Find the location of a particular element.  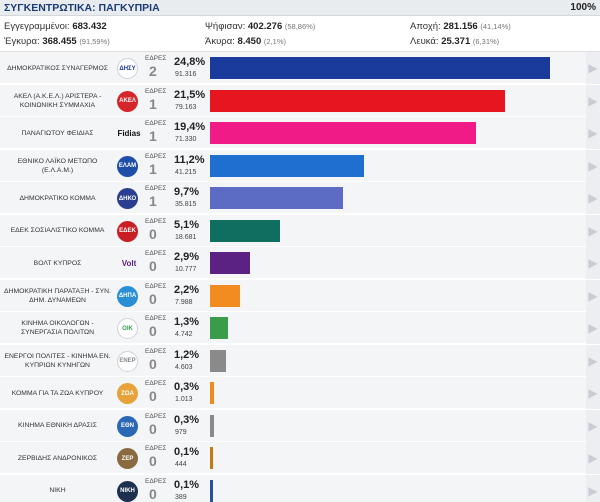

voted-value: 402.276 is located at coordinates (265, 26).